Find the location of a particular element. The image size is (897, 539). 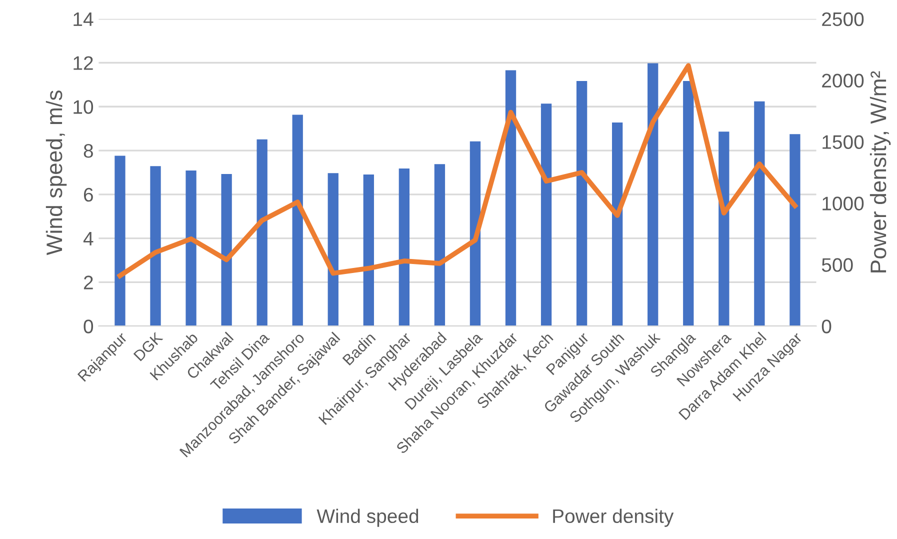

y2-tick-label: 0 is located at coordinates (827, 327).